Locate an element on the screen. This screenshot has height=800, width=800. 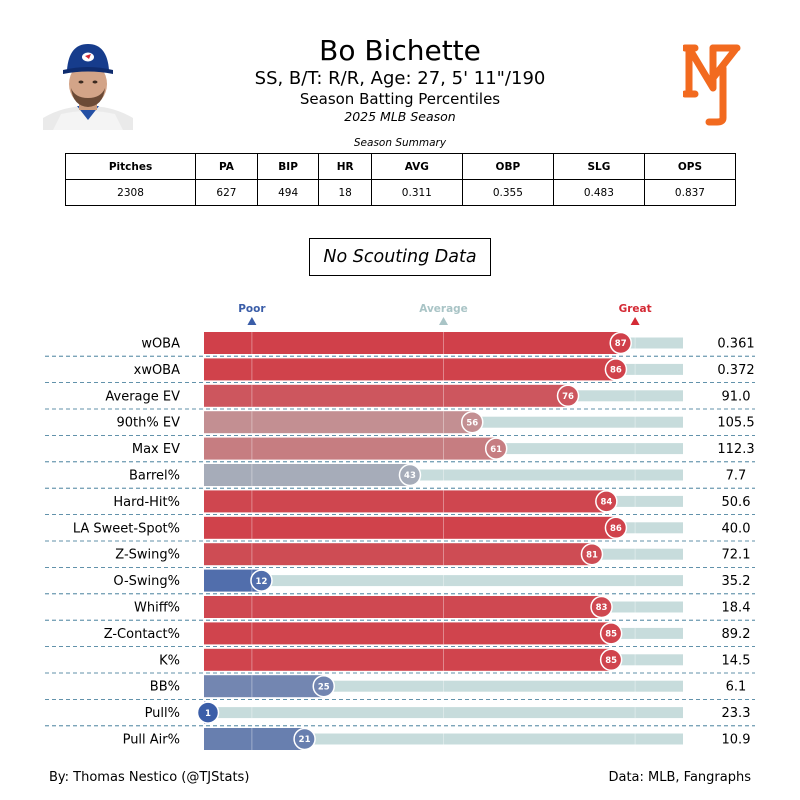
percentile-value: 87 is located at coordinates (621, 344).